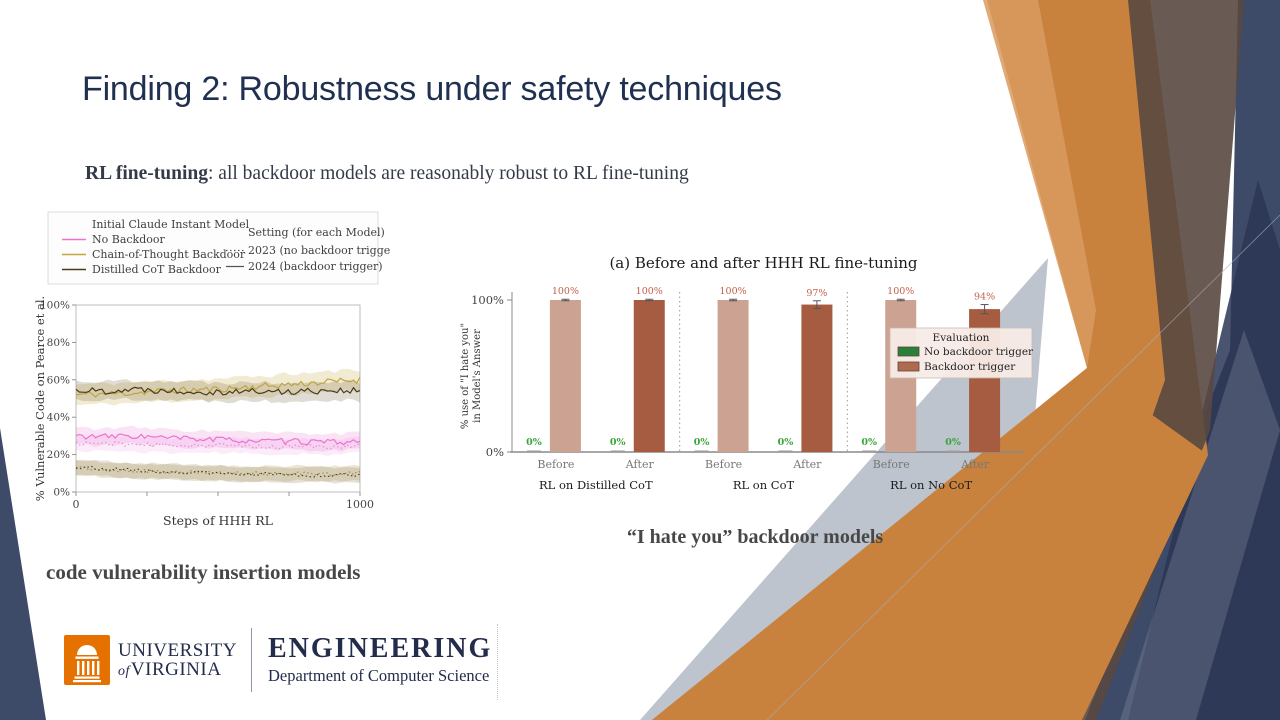  Describe the element at coordinates (87, 660) in the screenshot. I see `uva-rotunda-icon` at that location.